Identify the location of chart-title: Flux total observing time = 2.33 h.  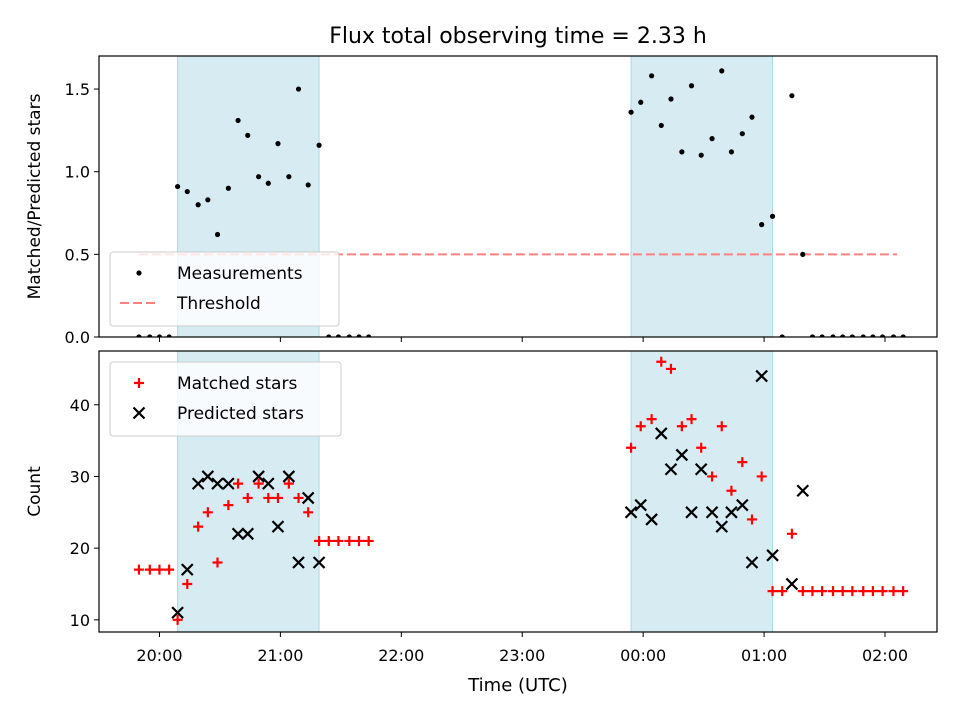
(518, 36).